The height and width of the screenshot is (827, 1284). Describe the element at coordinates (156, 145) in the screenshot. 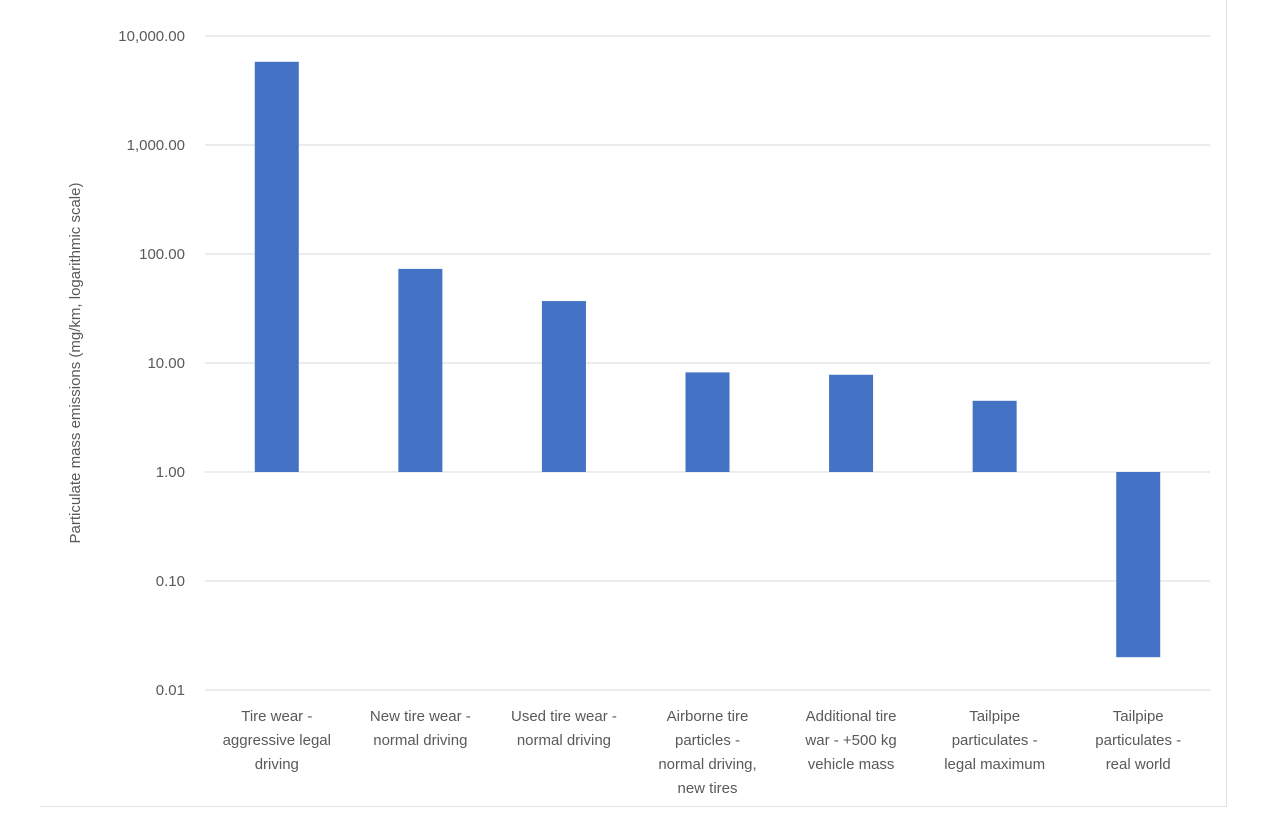

I see `y-tick-label: 1,000.00` at that location.